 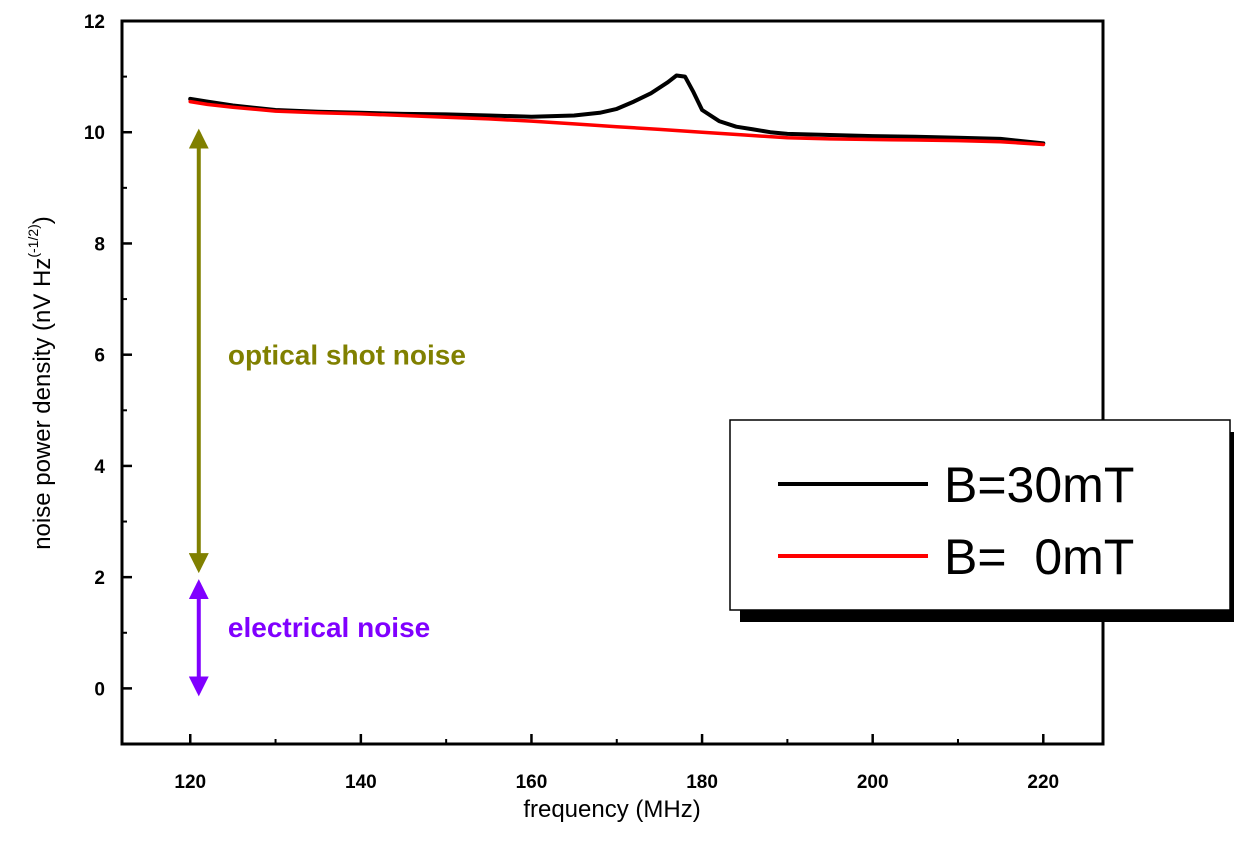 I want to click on y-tick-label: 6, so click(x=99, y=356).